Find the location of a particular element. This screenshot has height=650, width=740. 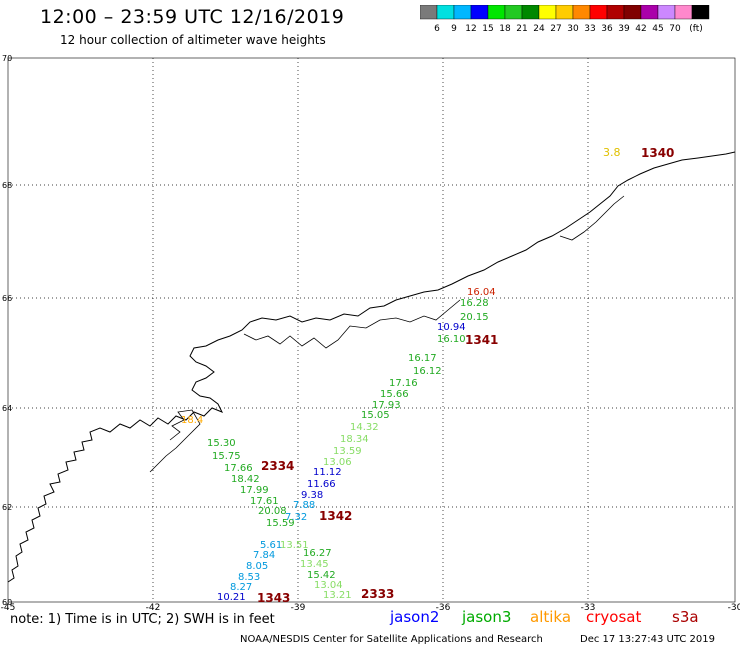

jason2-wave-label: 10.94 is located at coordinates (451, 327).